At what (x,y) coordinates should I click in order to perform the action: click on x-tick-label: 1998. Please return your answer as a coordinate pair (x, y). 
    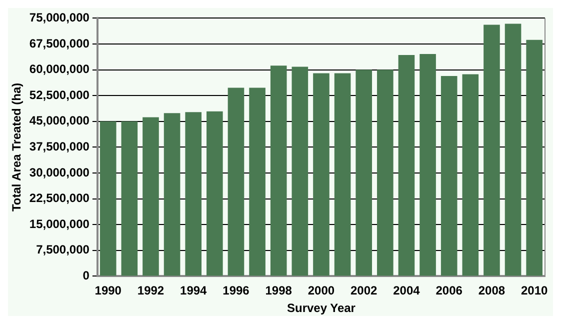
    Looking at the image, I should click on (278, 291).